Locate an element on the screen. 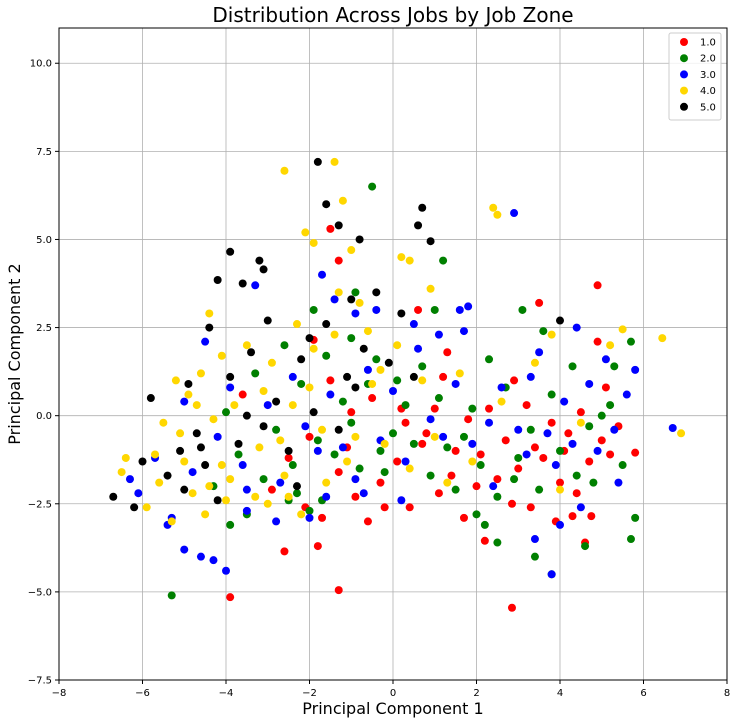 This screenshot has height=723, width=737. x-tick-label: −4 is located at coordinates (226, 693).